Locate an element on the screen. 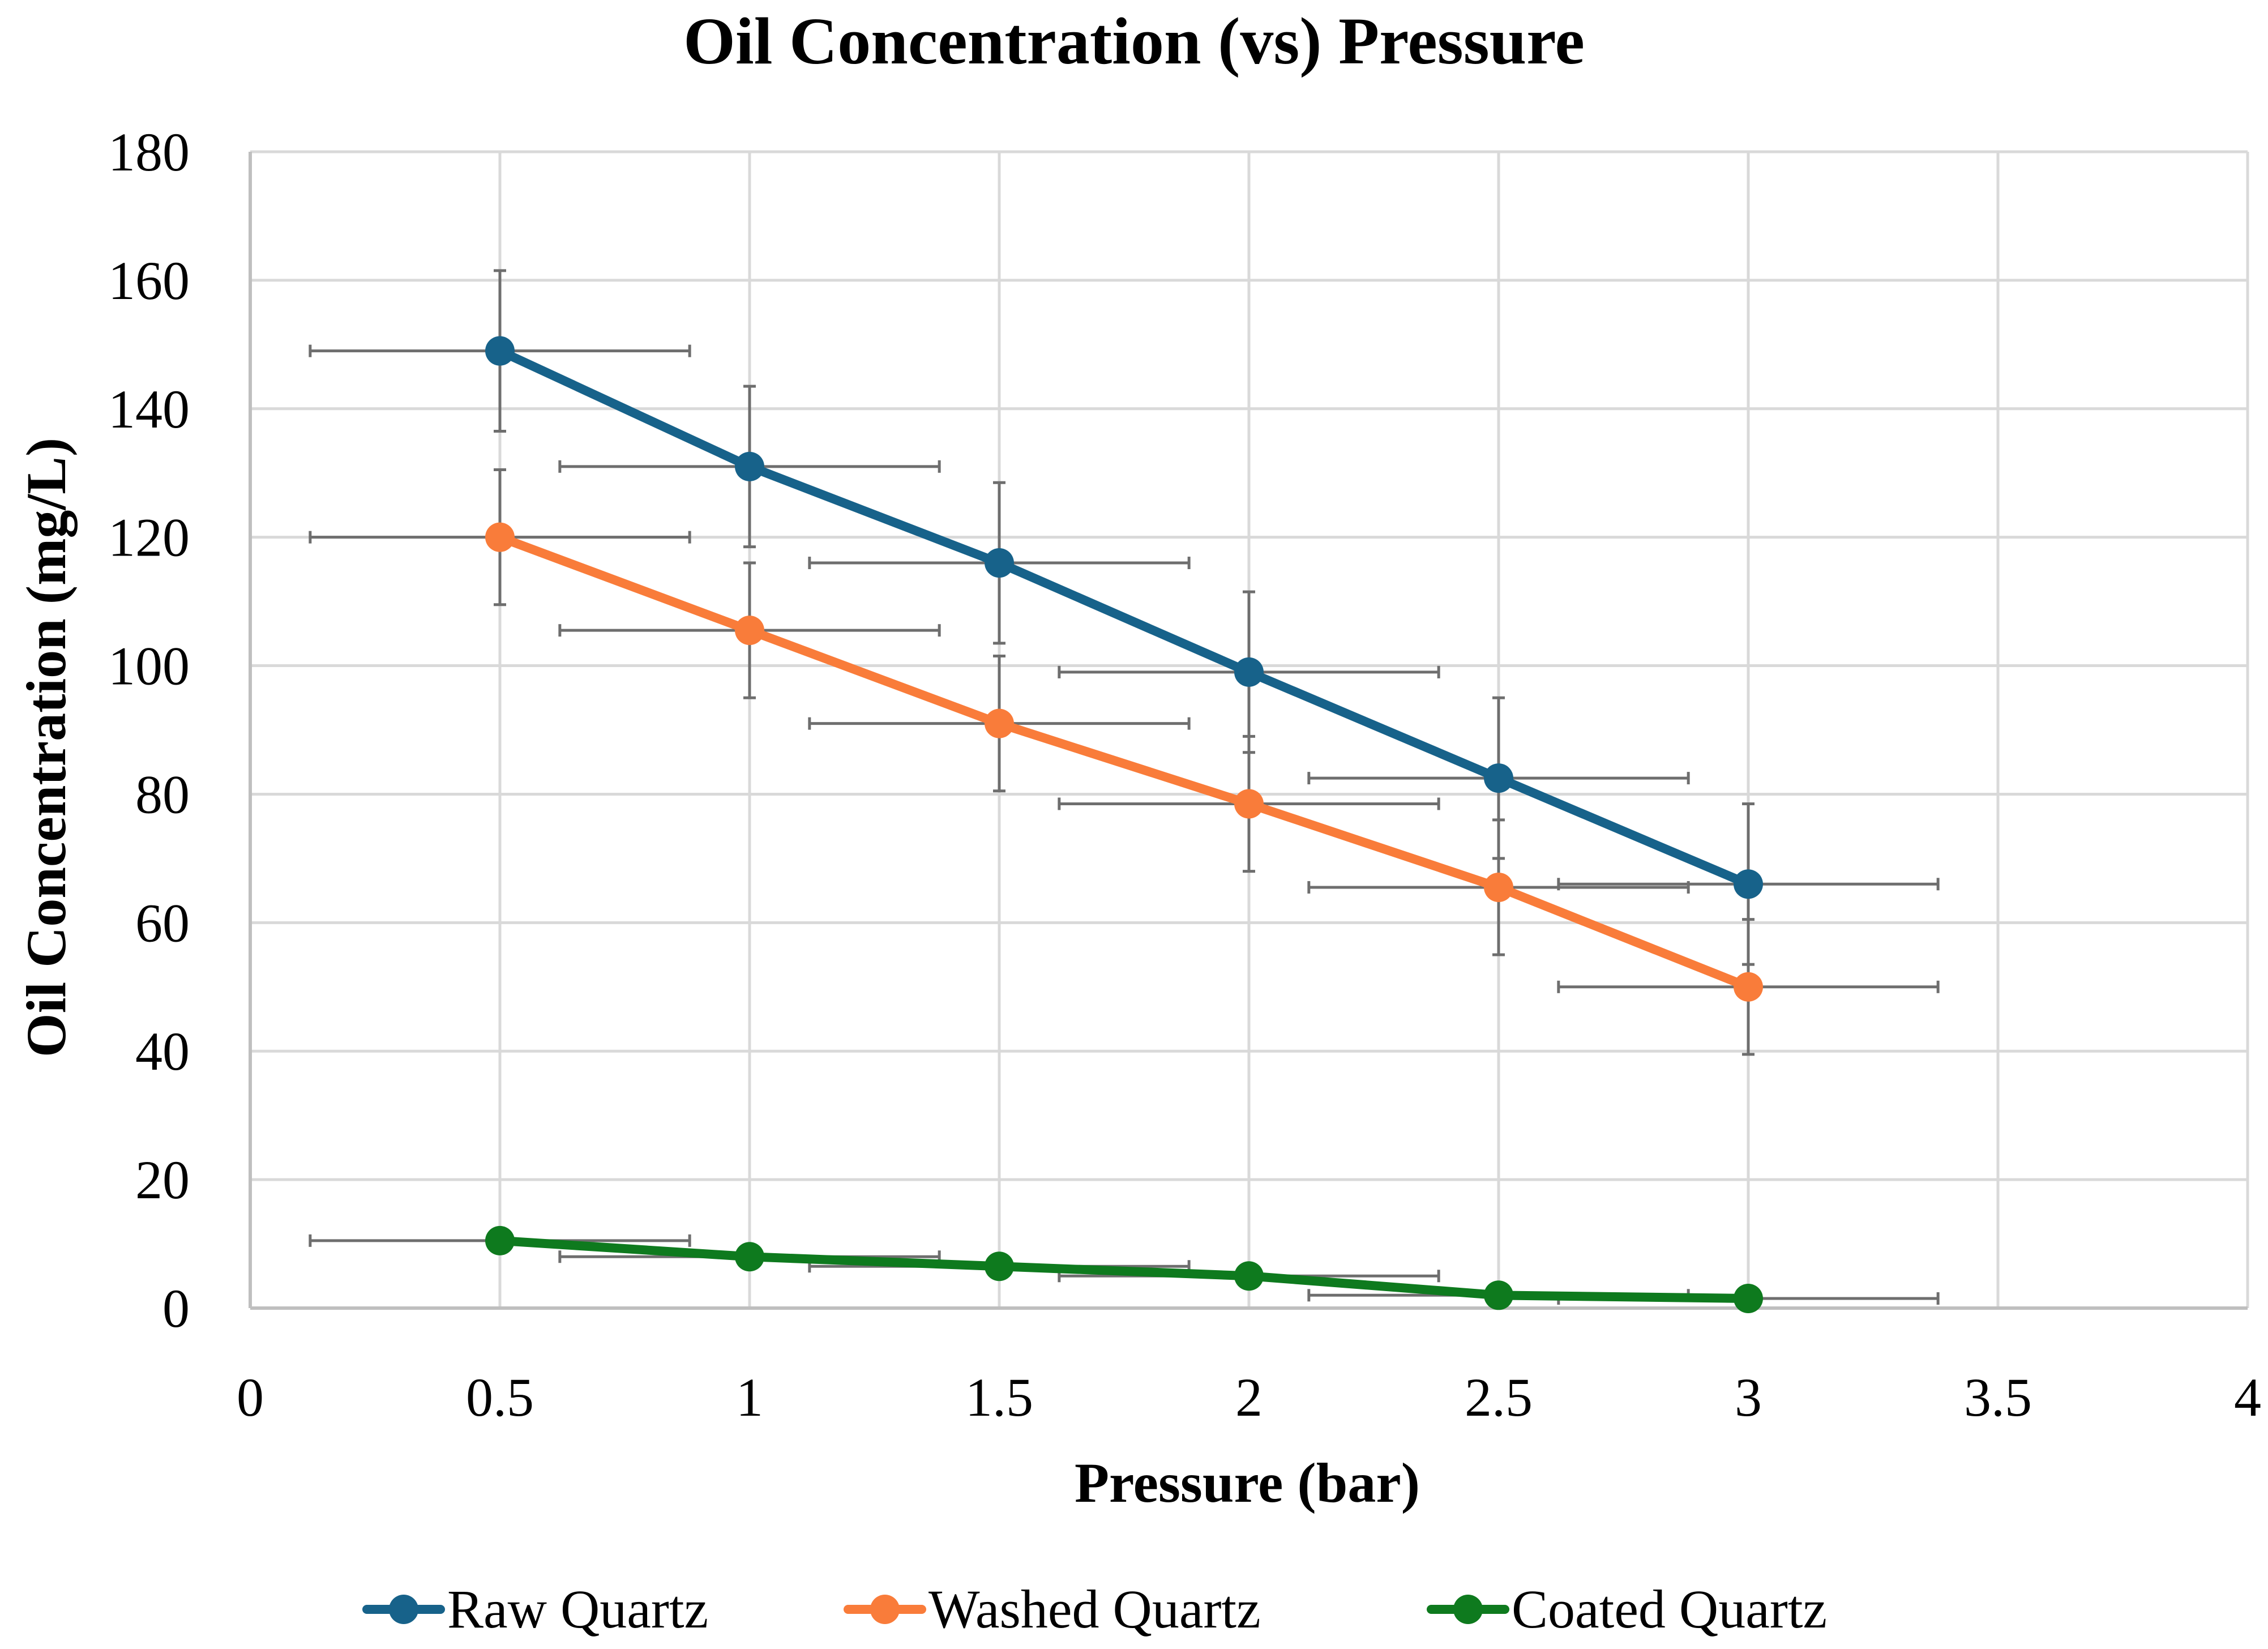  legend-swatch-marker-coated-quartz is located at coordinates (1468, 1609).